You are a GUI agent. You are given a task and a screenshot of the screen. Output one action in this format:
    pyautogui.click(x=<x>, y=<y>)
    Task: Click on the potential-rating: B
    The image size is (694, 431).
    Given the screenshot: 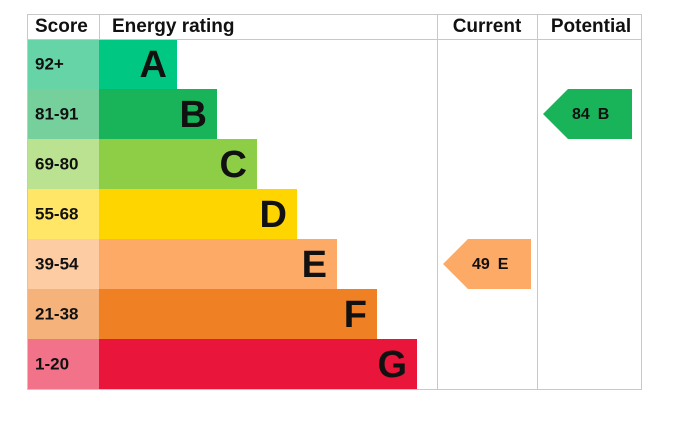 What is the action you would take?
    pyautogui.click(x=604, y=114)
    